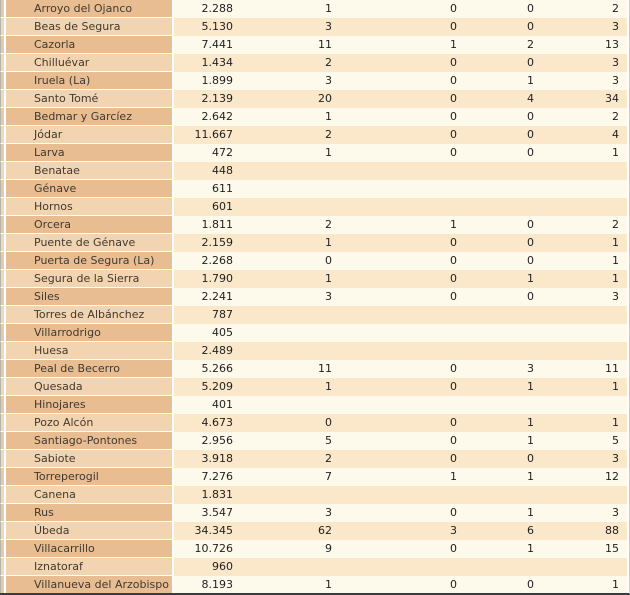 The width and height of the screenshot is (630, 595). Describe the element at coordinates (314, 351) in the screenshot. I see `table-row: Huesa 2.489` at that location.